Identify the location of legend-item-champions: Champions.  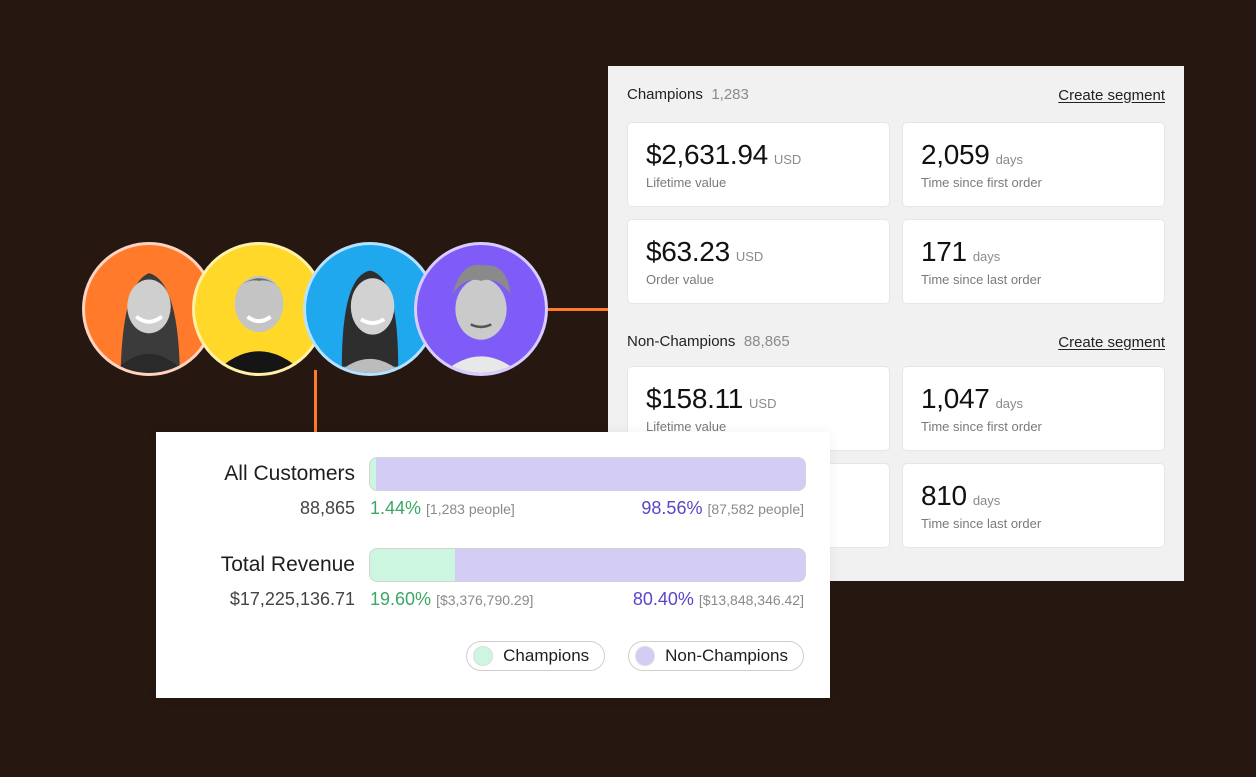
(536, 656).